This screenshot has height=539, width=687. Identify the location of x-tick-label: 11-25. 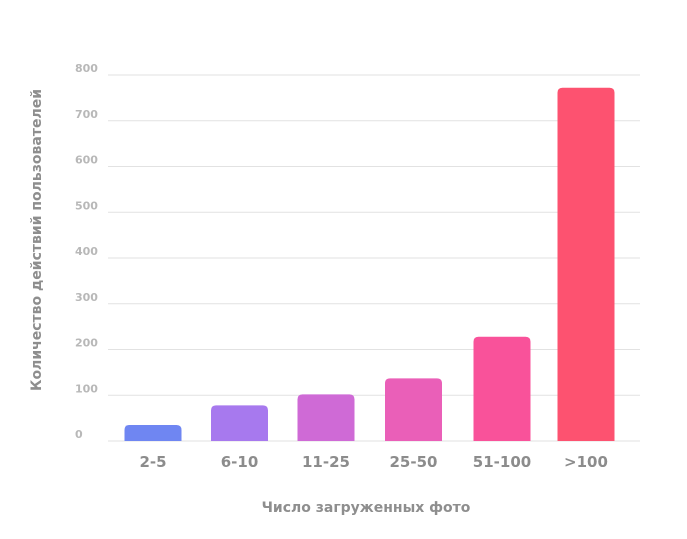
(326, 462).